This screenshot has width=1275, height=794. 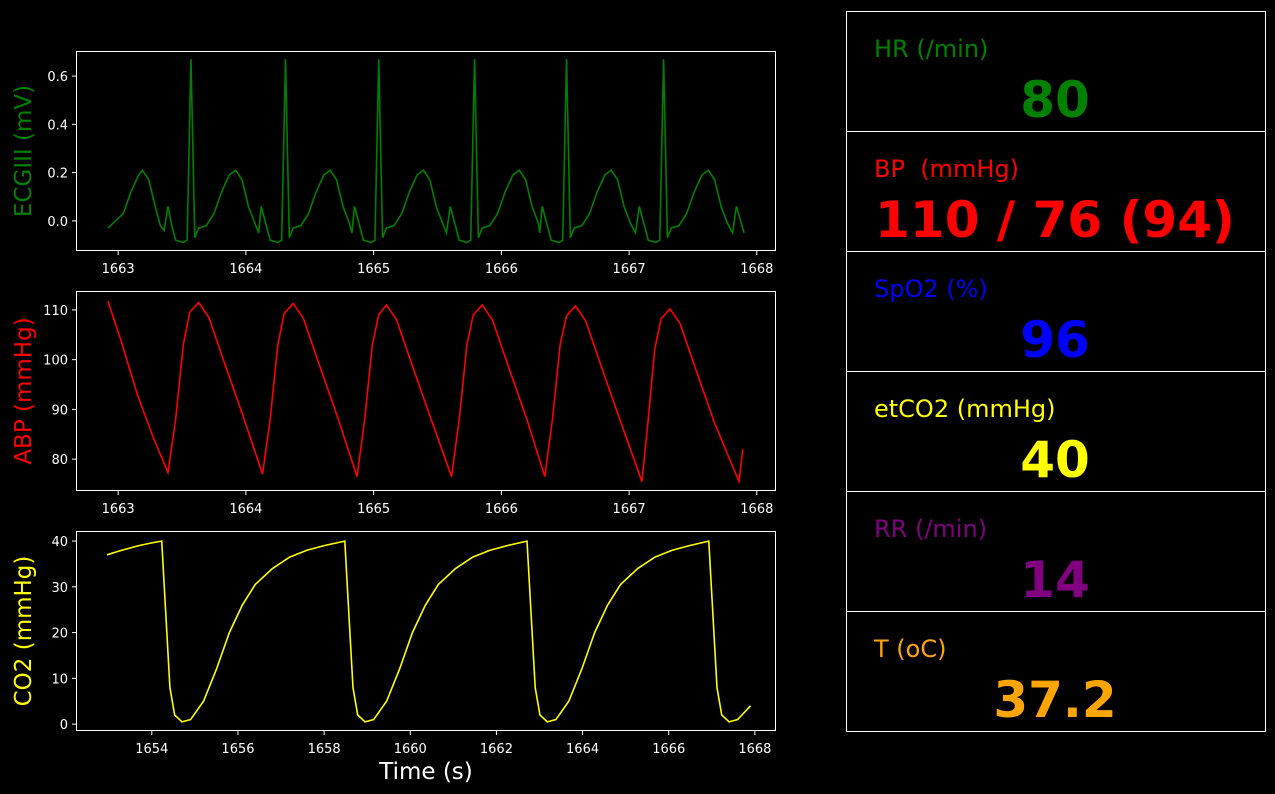 I want to click on vital-box, so click(x=1056, y=671).